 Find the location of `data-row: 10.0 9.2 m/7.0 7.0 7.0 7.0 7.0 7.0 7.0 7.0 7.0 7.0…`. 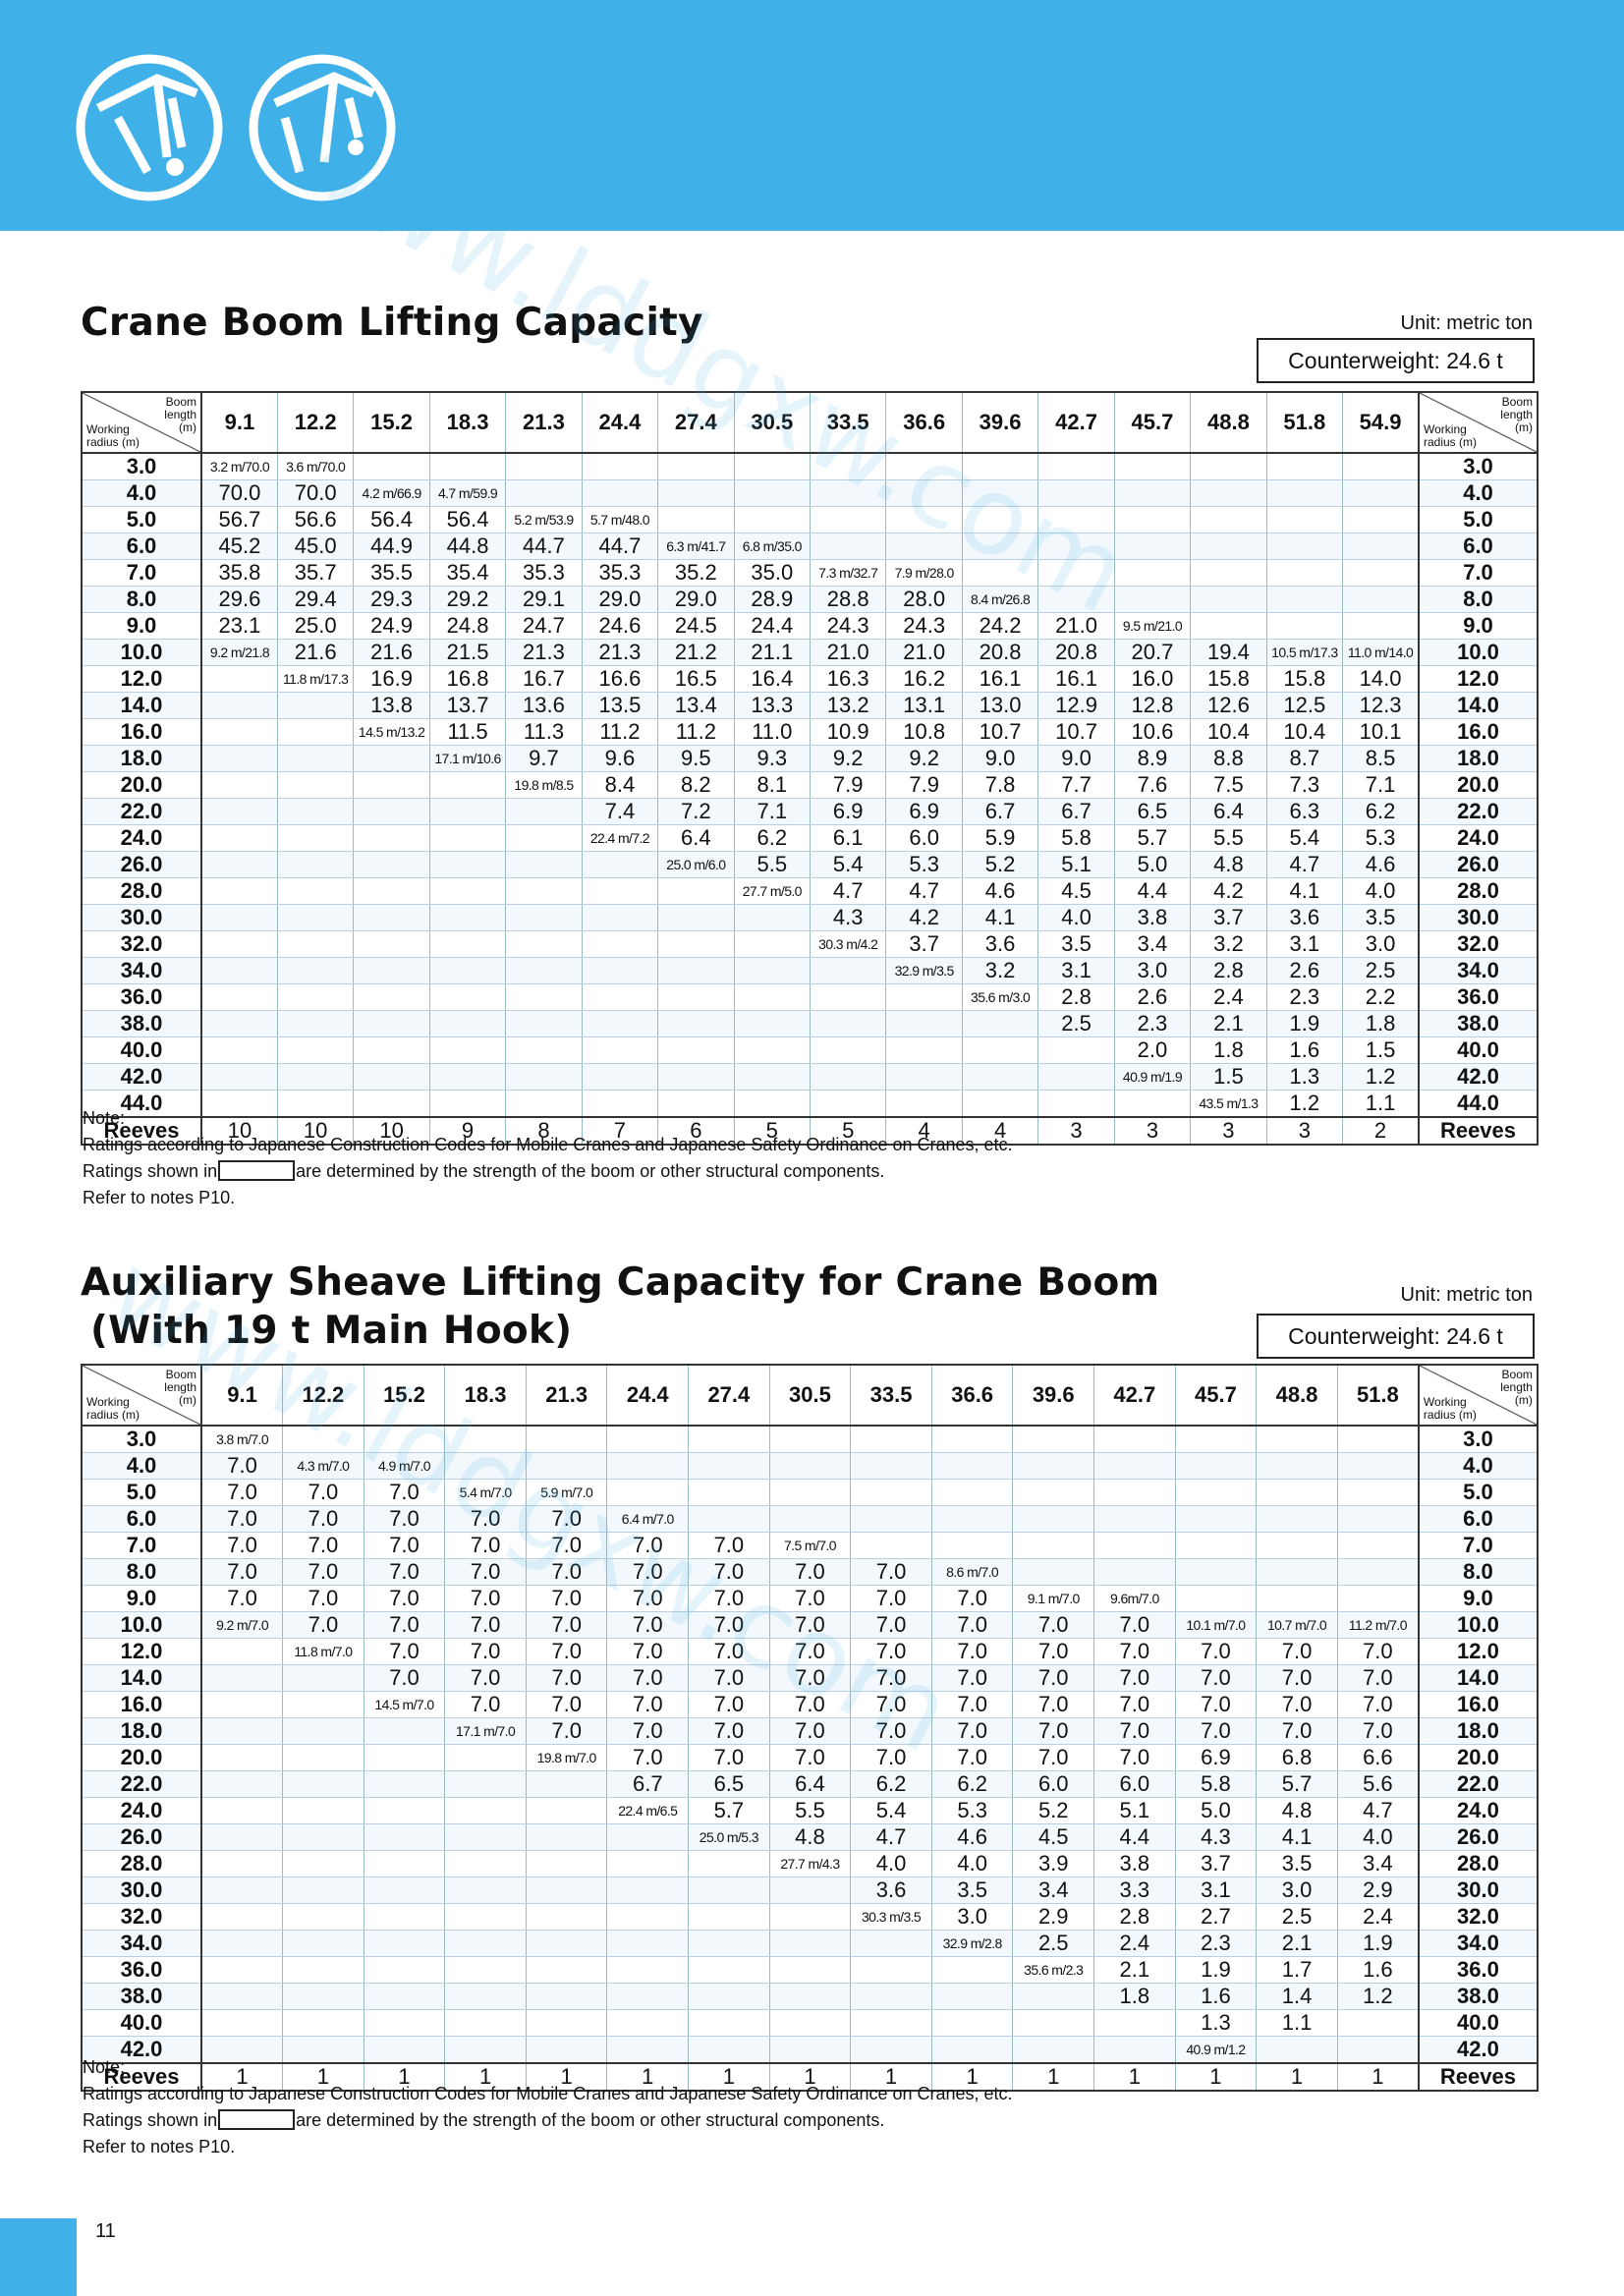

data-row: 10.0 9.2 m/7.0 7.0 7.0 7.0 7.0 7.0 7.0 7.0 7.0 7.0… is located at coordinates (810, 1625).